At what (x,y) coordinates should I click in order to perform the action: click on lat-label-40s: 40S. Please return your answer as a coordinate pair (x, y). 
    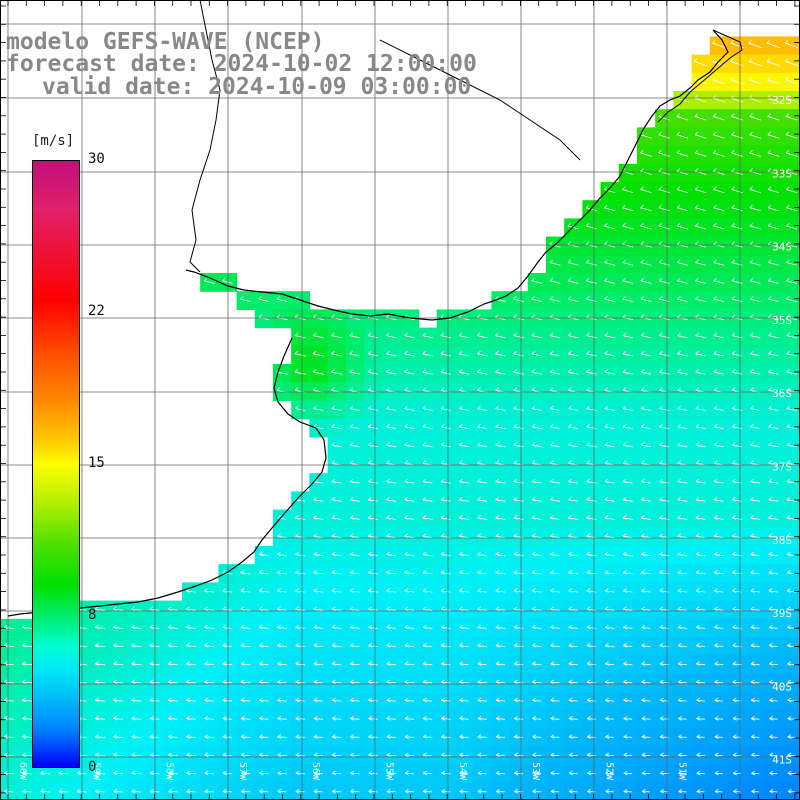
    Looking at the image, I should click on (782, 686).